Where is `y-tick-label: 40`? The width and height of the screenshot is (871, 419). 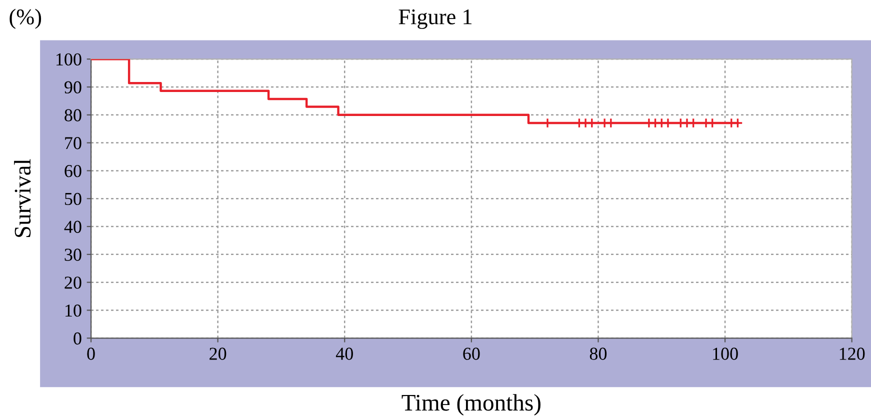
y-tick-label: 40 is located at coordinates (73, 226).